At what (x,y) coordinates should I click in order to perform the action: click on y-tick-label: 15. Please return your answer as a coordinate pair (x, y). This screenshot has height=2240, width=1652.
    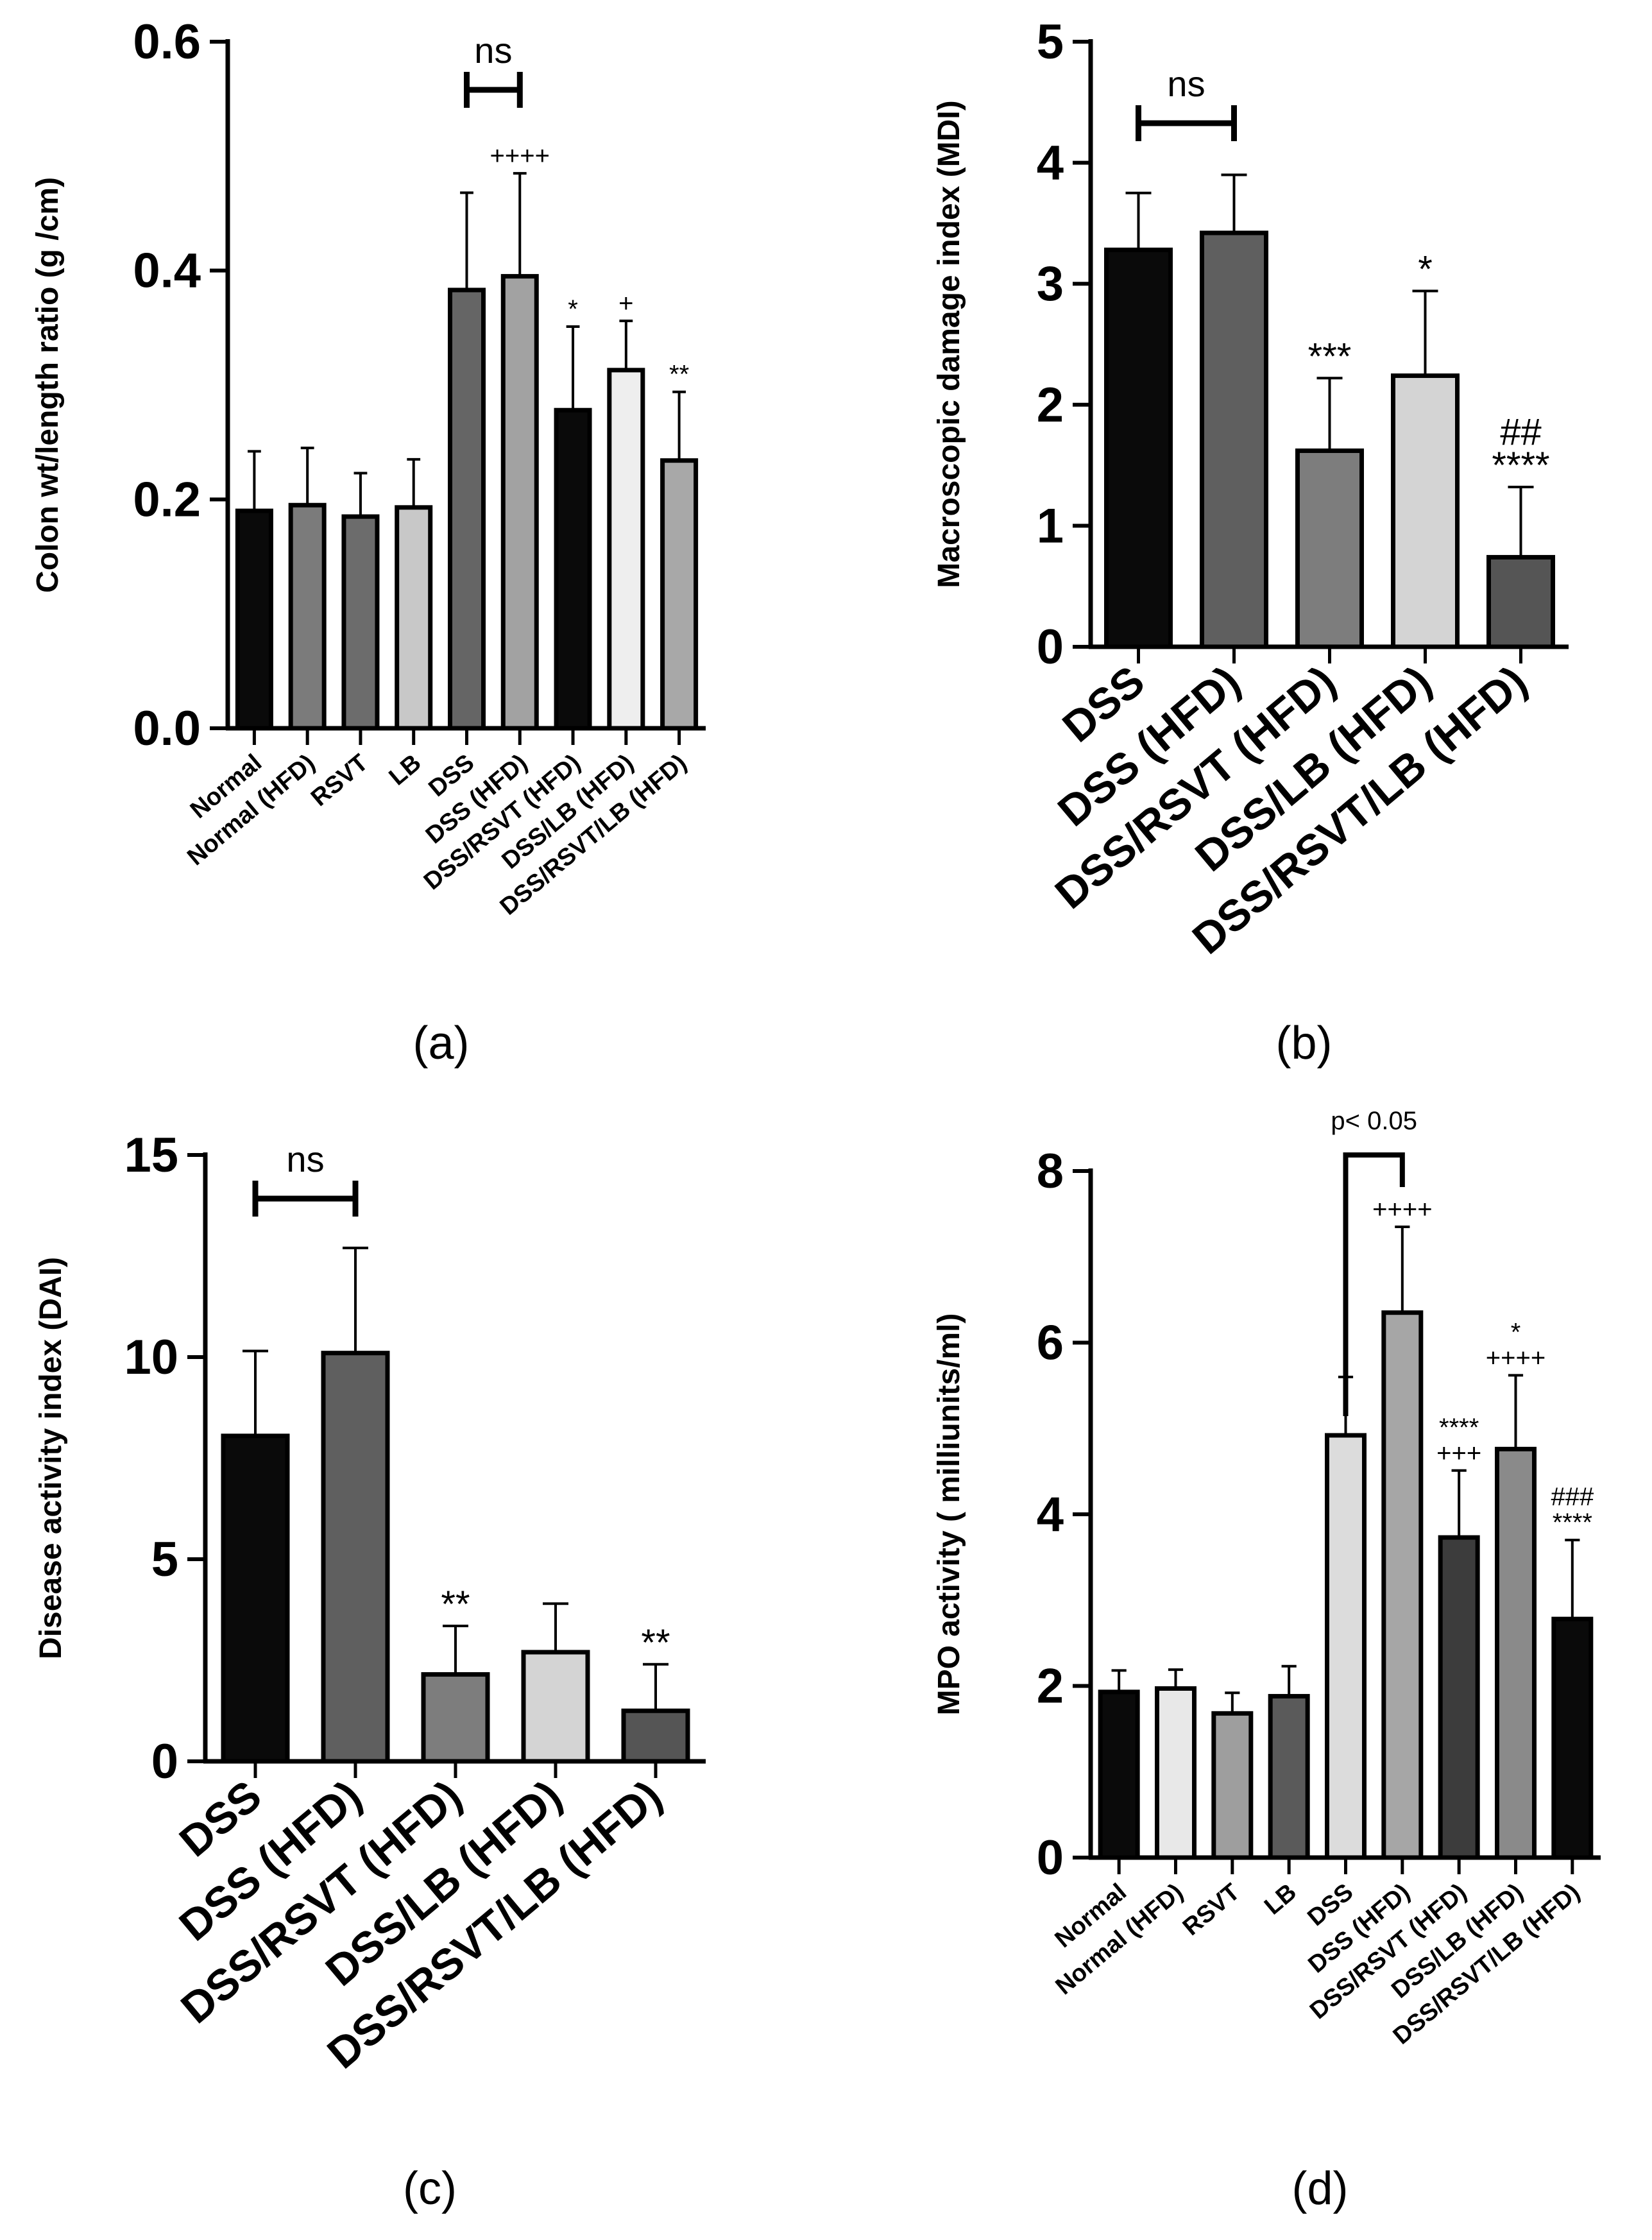
    Looking at the image, I should click on (151, 1155).